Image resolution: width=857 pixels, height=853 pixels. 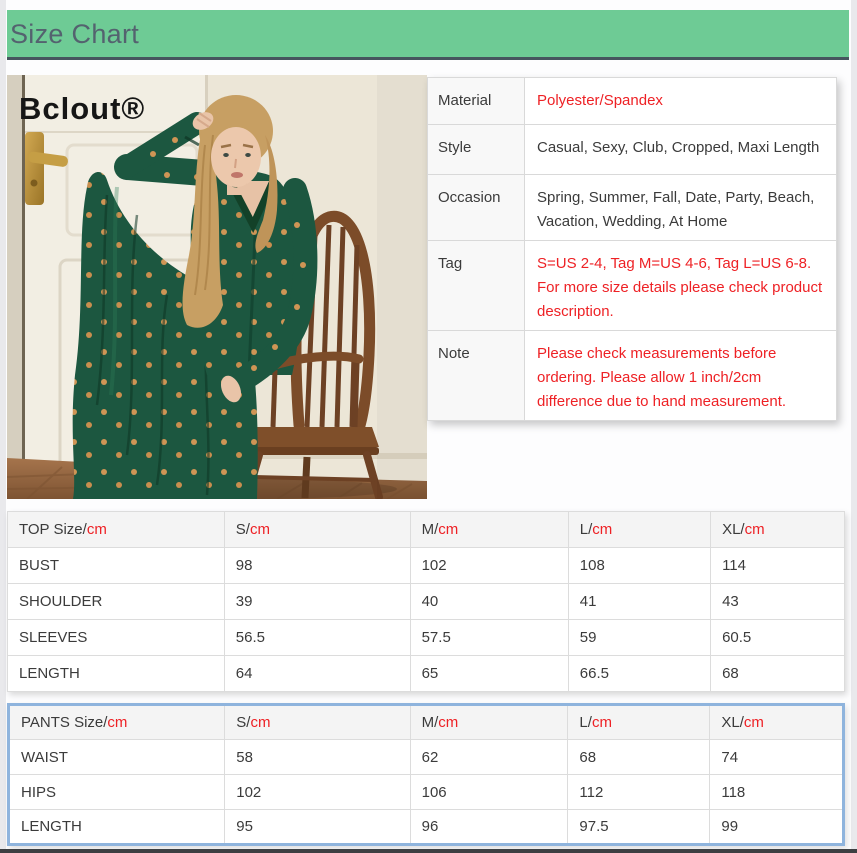 What do you see at coordinates (489, 792) in the screenshot?
I see `cell: 106` at bounding box center [489, 792].